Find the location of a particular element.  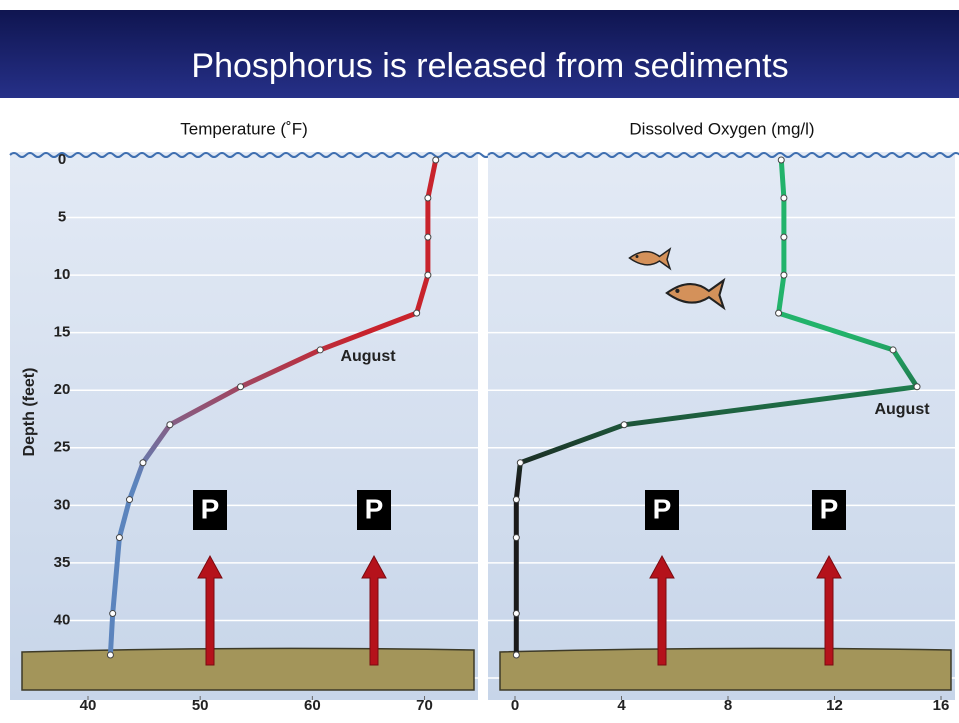

slide-title: Phosphorus is released from sediments is located at coordinates (489, 66).